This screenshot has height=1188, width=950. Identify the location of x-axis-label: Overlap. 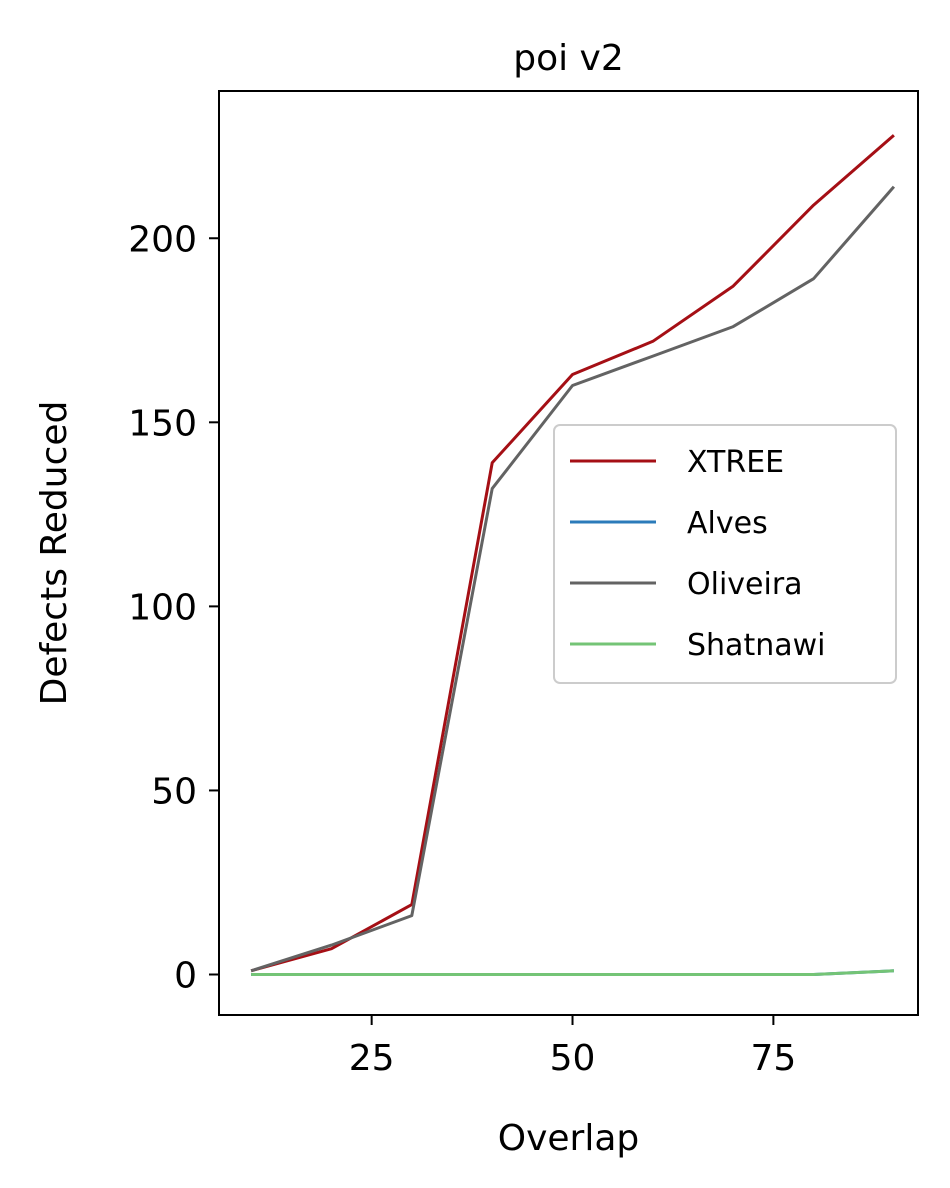
(569, 1138).